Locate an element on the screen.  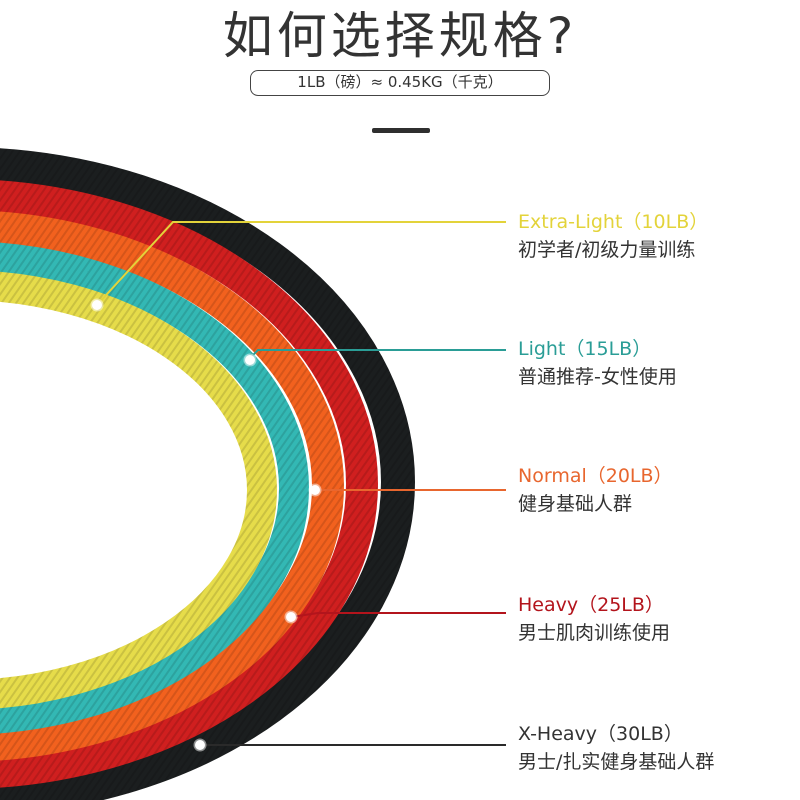
leader-line-heavy is located at coordinates (398, 615).